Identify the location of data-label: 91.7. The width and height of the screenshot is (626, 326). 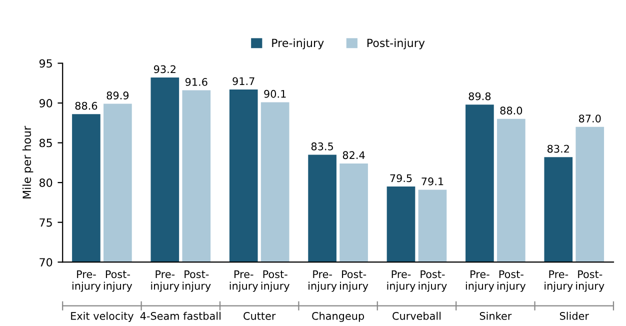
(243, 81).